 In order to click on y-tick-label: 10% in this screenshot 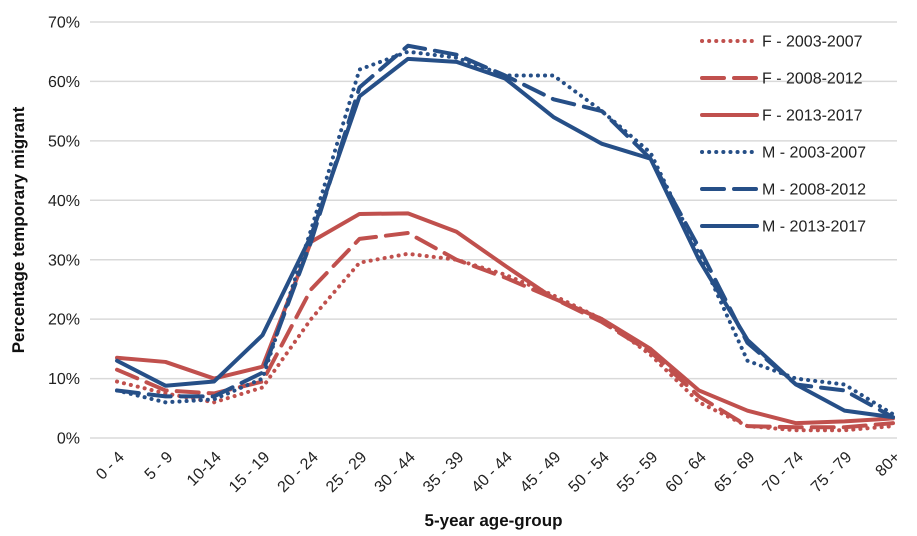, I will do `click(64, 379)`.